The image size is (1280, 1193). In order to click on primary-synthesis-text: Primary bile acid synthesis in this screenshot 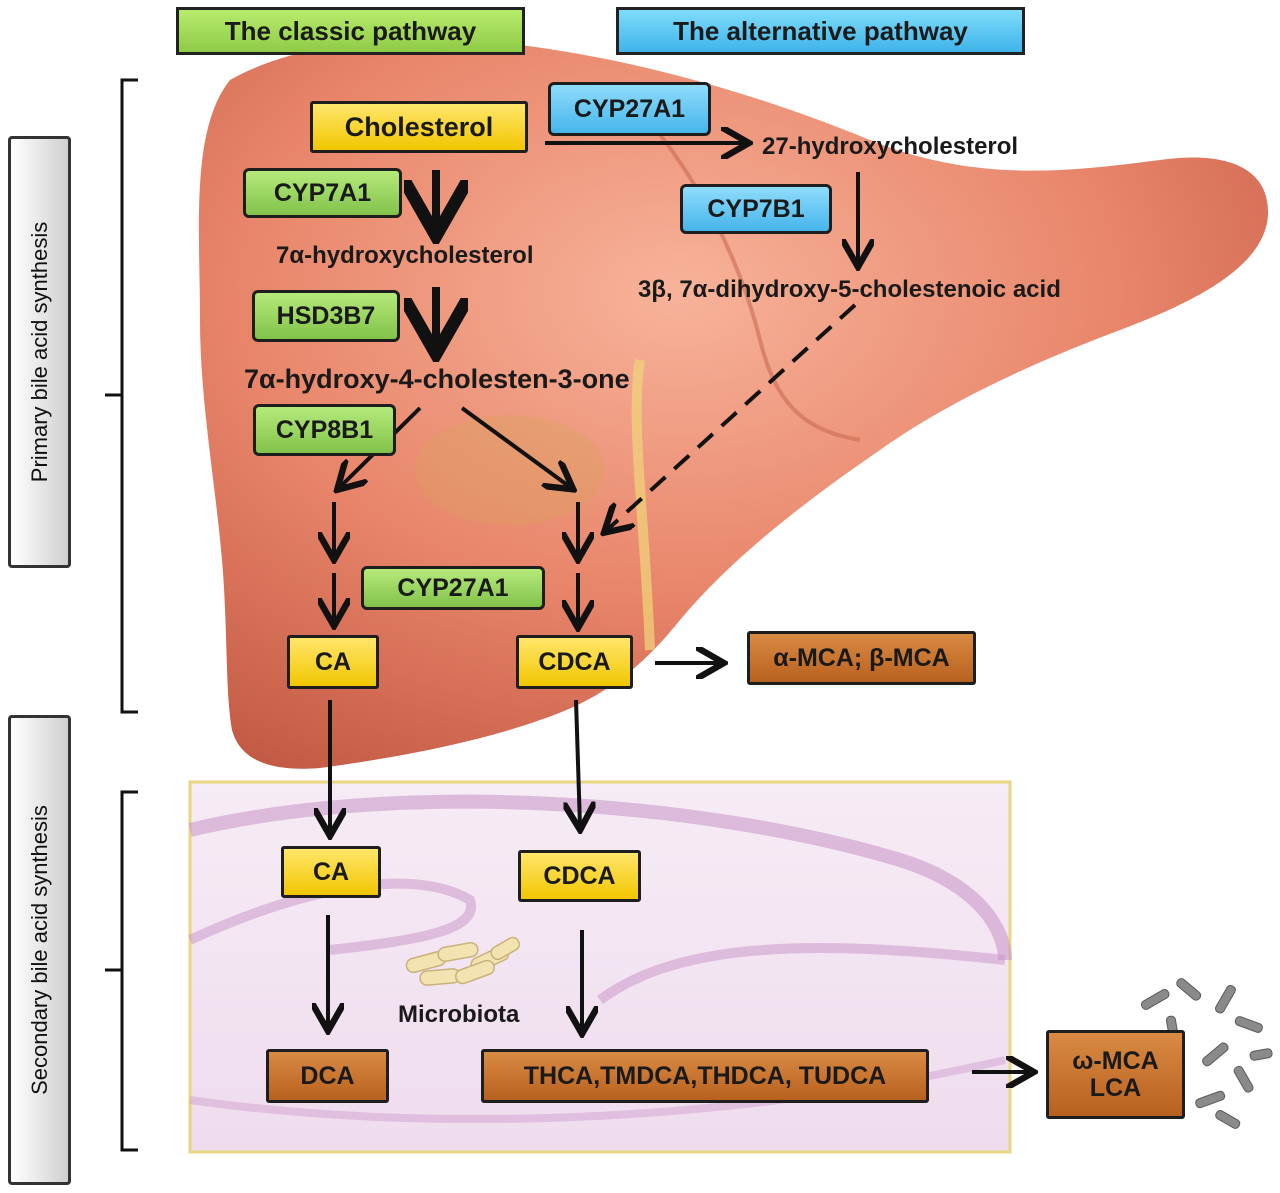, I will do `click(39, 352)`.